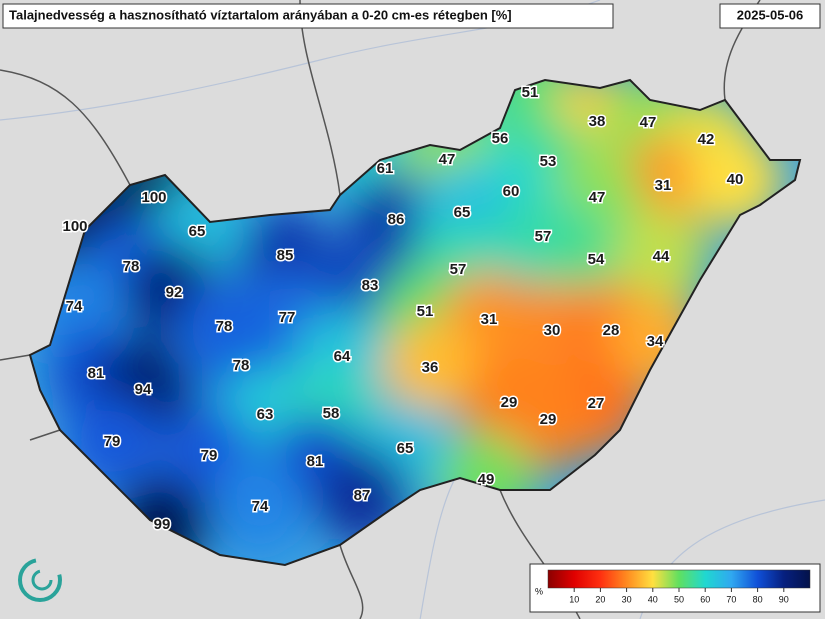 The height and width of the screenshot is (619, 825). Describe the element at coordinates (705, 599) in the screenshot. I see `legend-tick-label: 60` at that location.